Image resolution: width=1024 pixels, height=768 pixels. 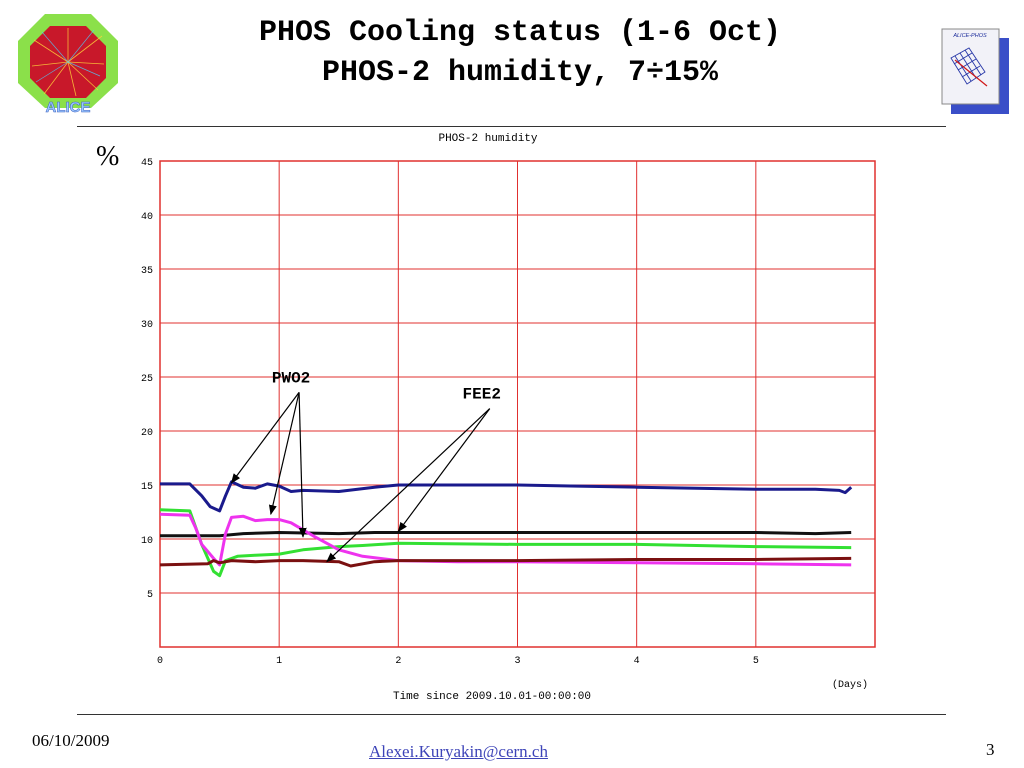 What do you see at coordinates (71, 740) in the screenshot?
I see `slide-date: 06/10/2009` at bounding box center [71, 740].